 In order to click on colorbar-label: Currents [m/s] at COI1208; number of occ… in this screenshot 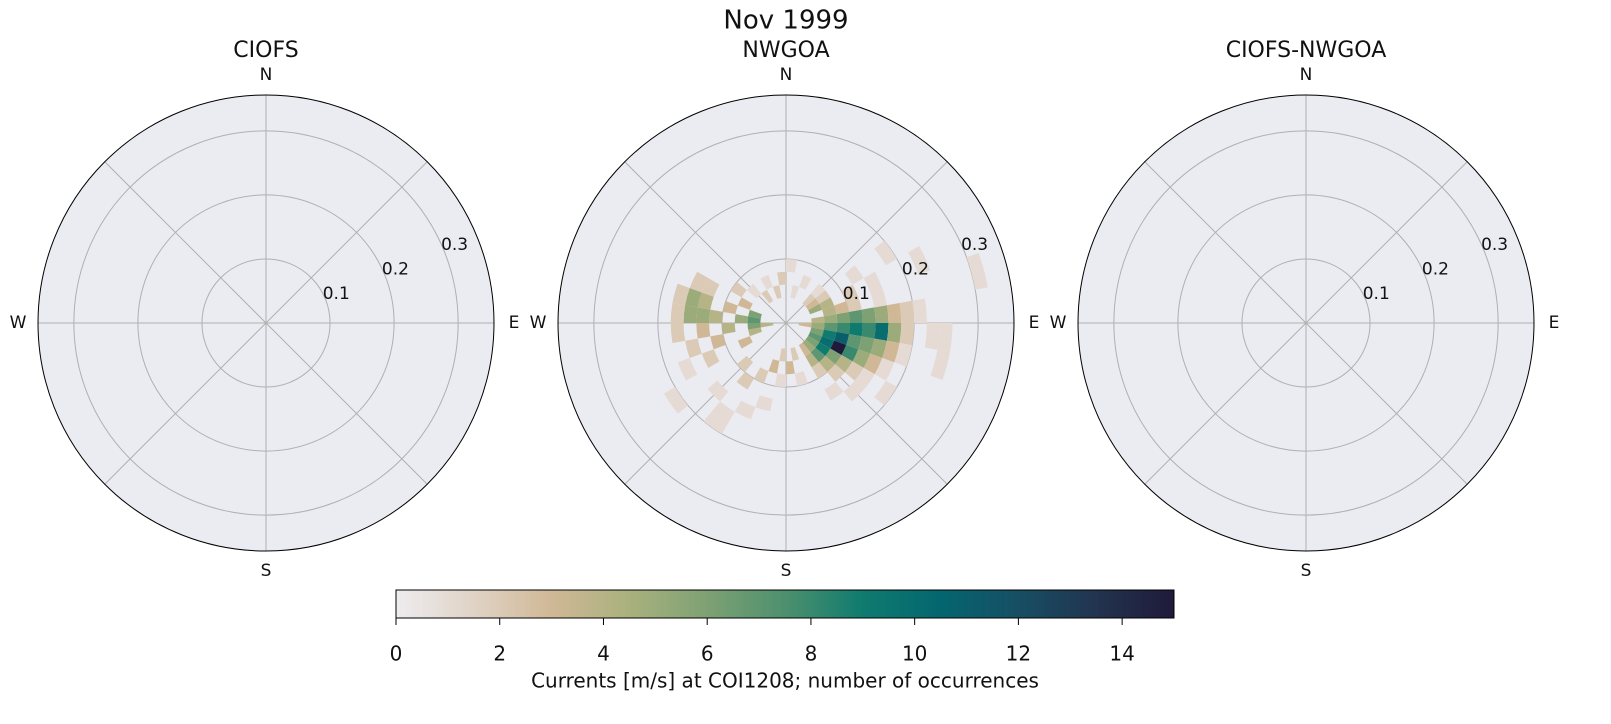, I will do `click(785, 681)`.